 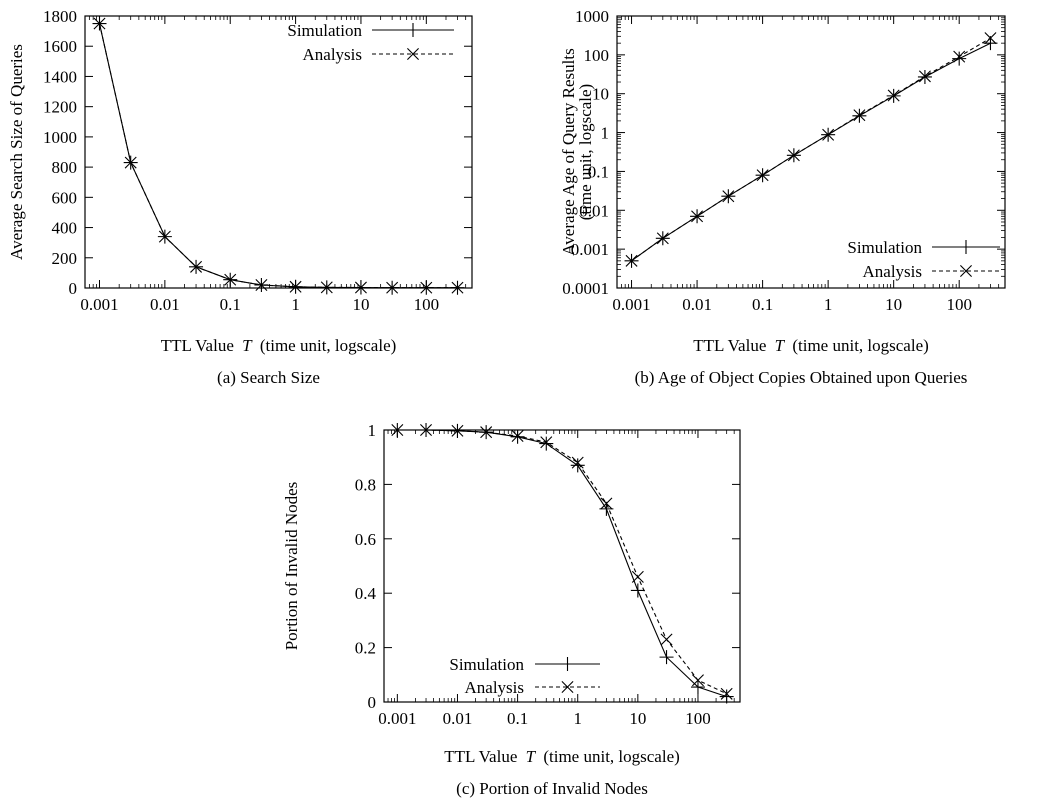 What do you see at coordinates (365, 648) in the screenshot?
I see `y-tick-label: 0.2` at bounding box center [365, 648].